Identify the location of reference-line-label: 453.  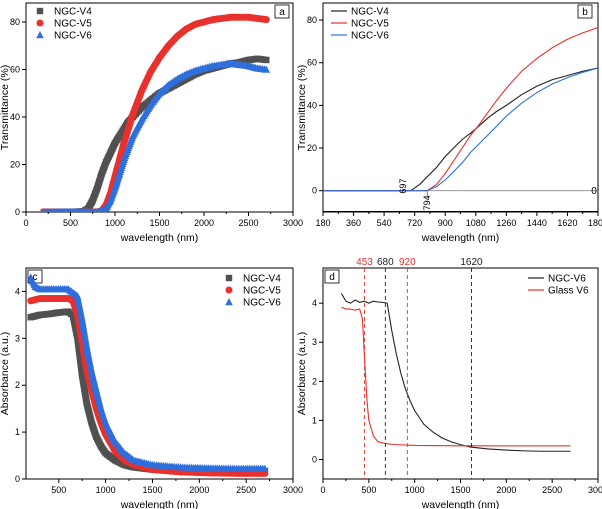
(364, 262).